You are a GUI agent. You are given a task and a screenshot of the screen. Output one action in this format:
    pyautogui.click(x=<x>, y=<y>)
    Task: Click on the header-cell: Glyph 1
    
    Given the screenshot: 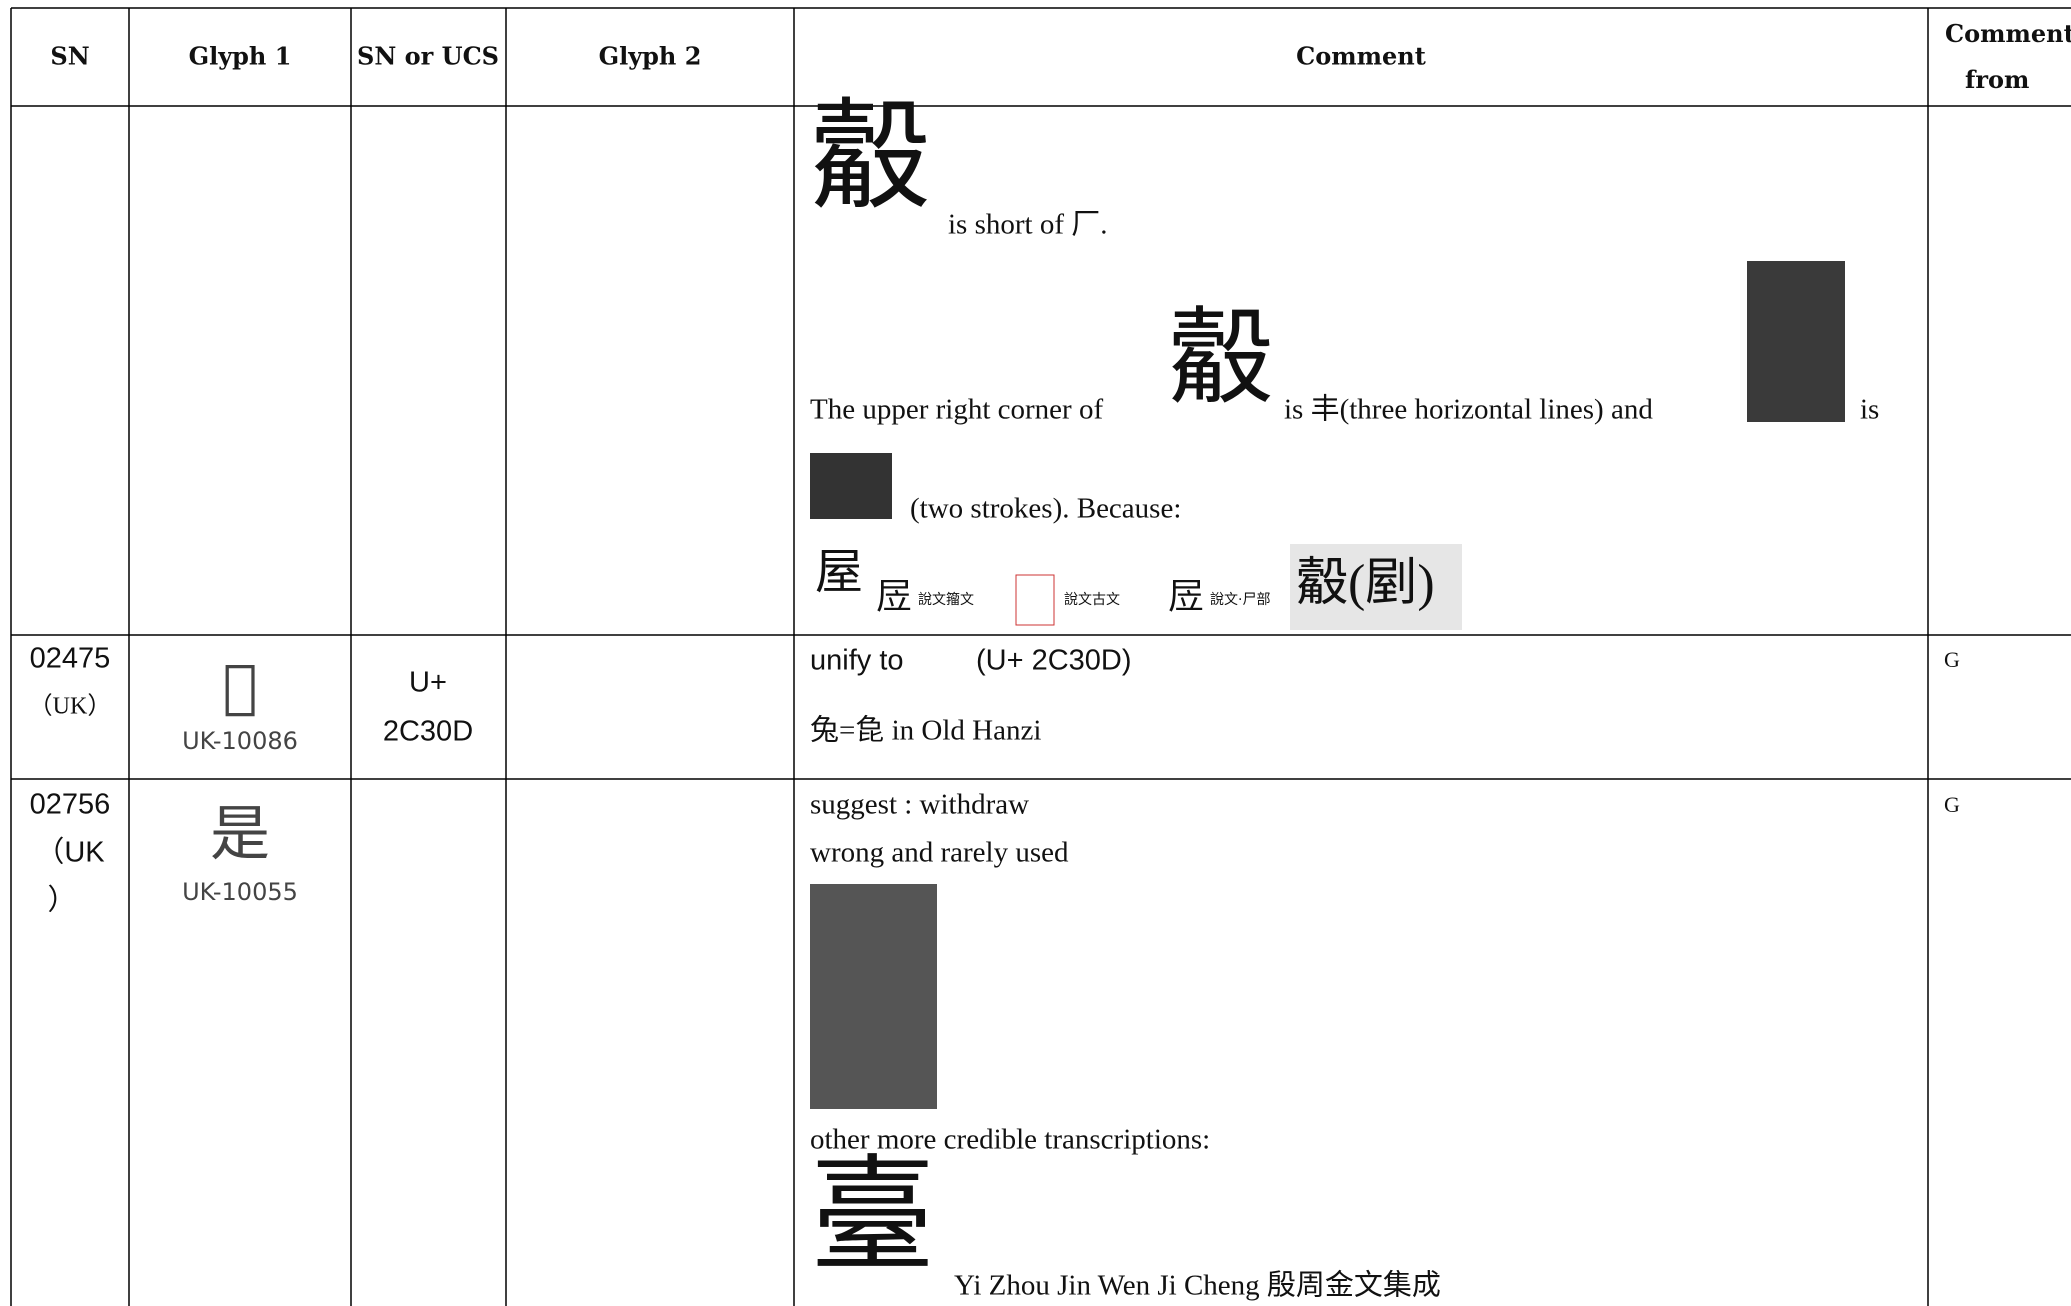 What is the action you would take?
    pyautogui.click(x=240, y=56)
    